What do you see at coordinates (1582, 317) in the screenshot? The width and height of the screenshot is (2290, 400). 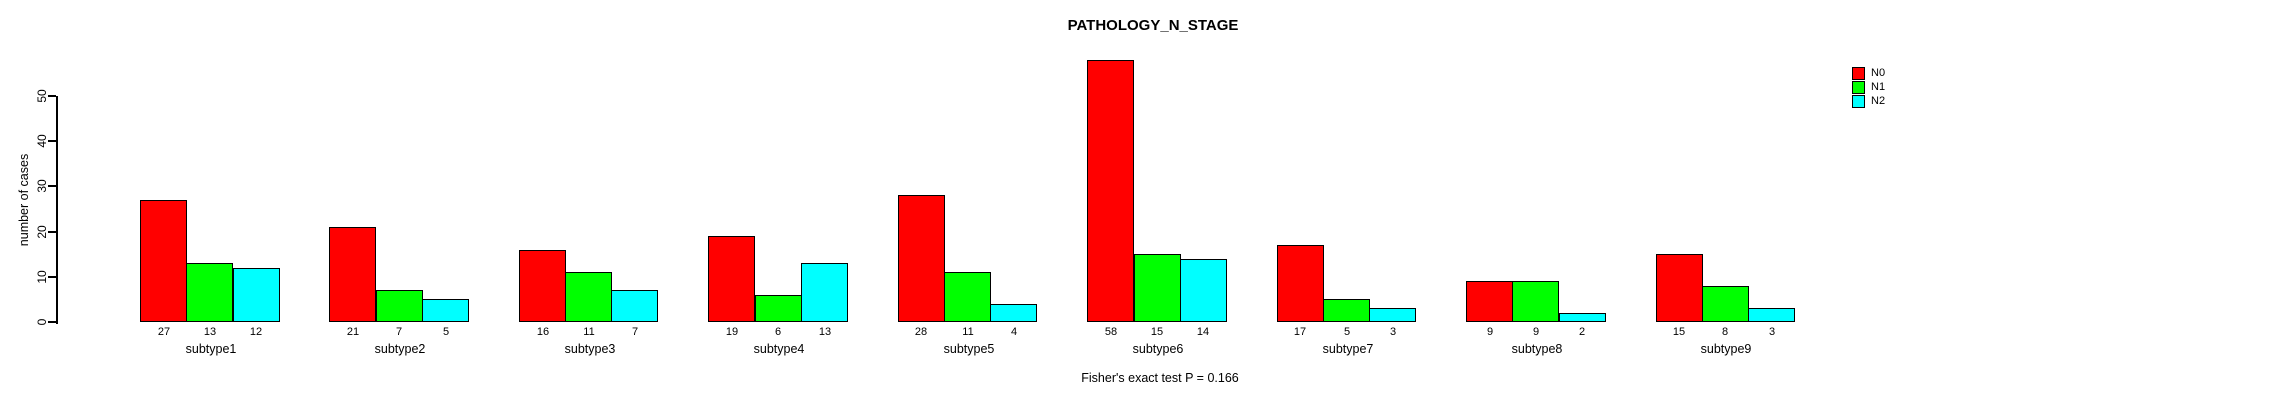 I see `bar-subtype8-N2` at bounding box center [1582, 317].